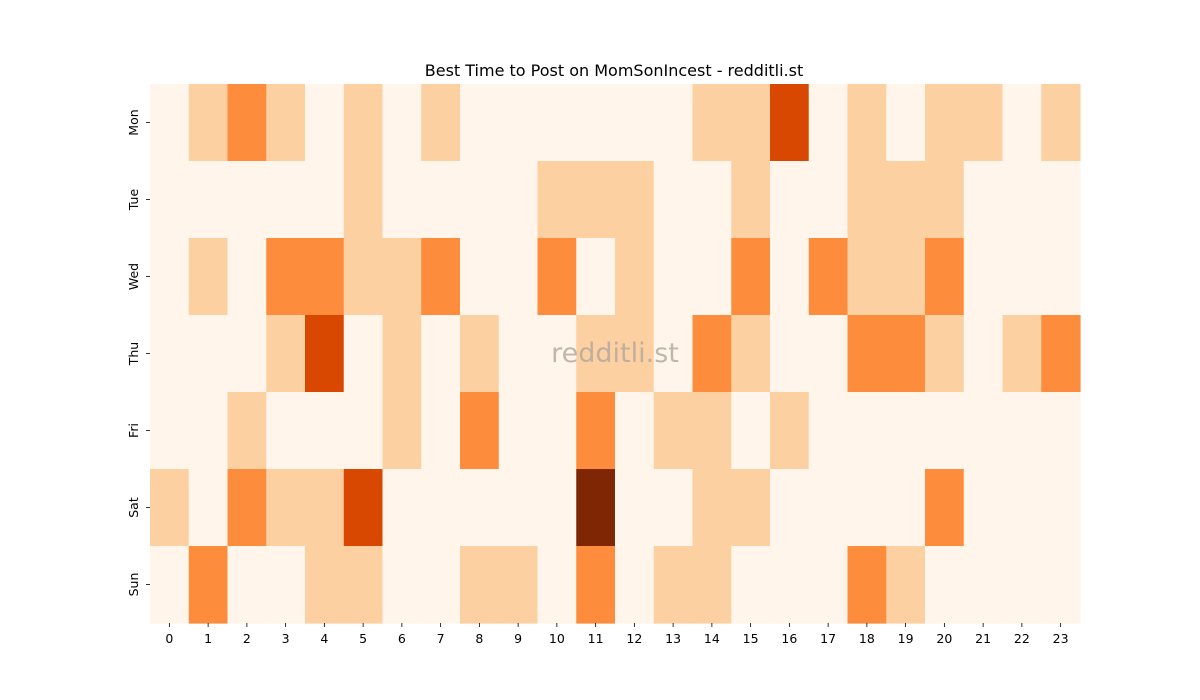  I want to click on x-tick-label: 8, so click(479, 638).